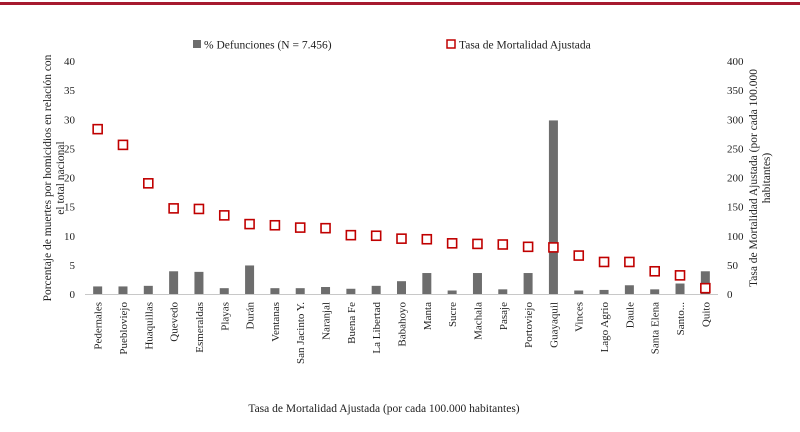 The height and width of the screenshot is (432, 800). What do you see at coordinates (327, 321) in the screenshot?
I see `category-label: Naranjal` at bounding box center [327, 321].